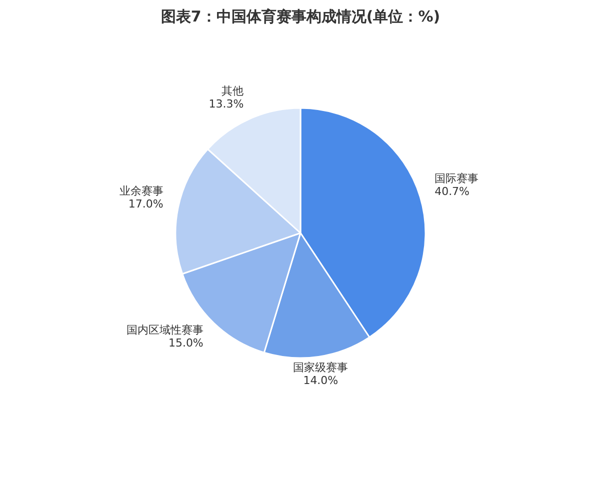  What do you see at coordinates (146, 204) in the screenshot?
I see `data-label: 17.0%` at bounding box center [146, 204].